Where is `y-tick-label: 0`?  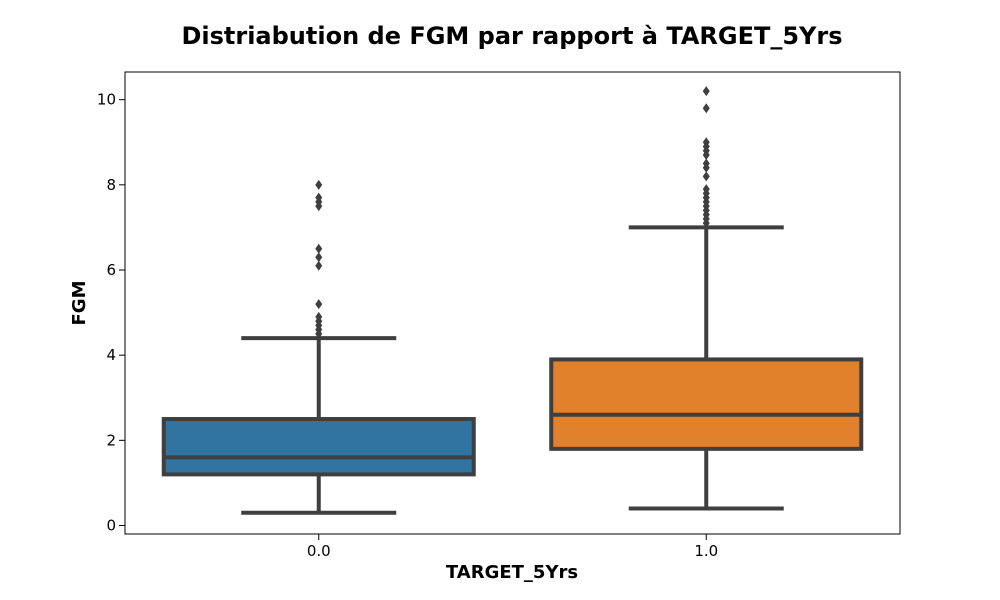
y-tick-label: 0 is located at coordinates (111, 525).